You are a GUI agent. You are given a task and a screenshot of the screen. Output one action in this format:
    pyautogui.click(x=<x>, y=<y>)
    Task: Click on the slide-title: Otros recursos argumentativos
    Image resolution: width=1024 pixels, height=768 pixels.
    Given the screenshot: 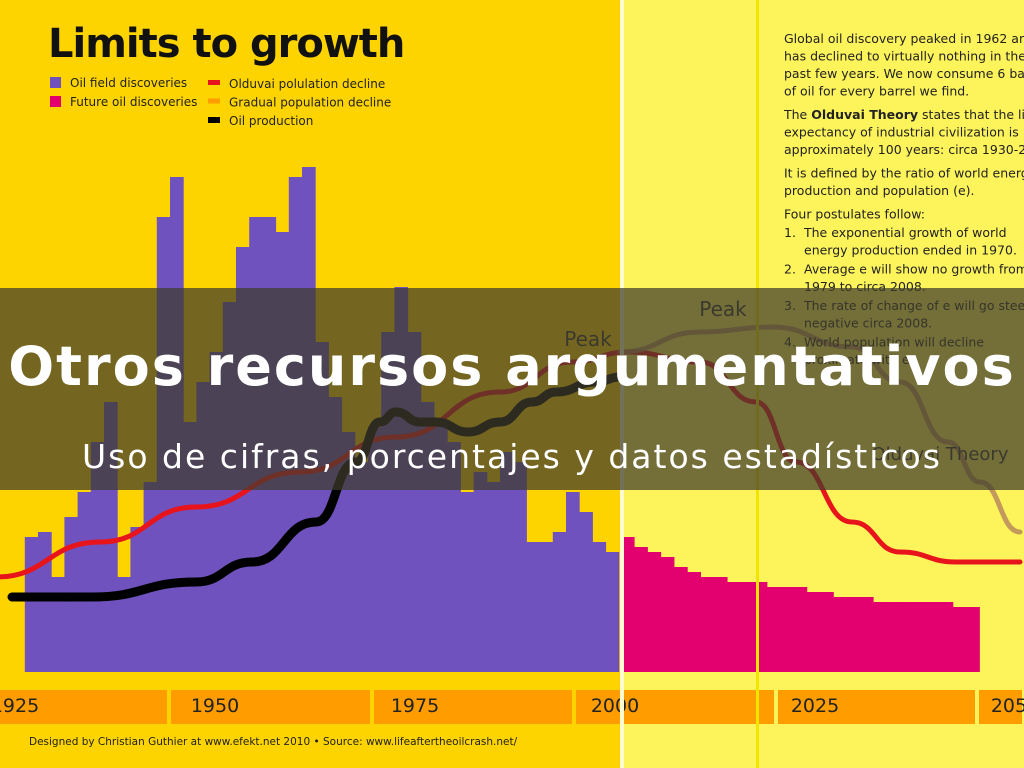 What is the action you would take?
    pyautogui.click(x=511, y=366)
    